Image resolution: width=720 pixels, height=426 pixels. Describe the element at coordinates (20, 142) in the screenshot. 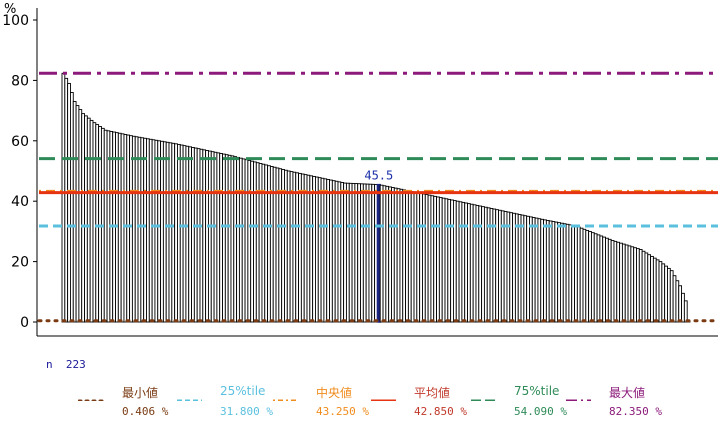

I see `y-tick-label: 60` at that location.